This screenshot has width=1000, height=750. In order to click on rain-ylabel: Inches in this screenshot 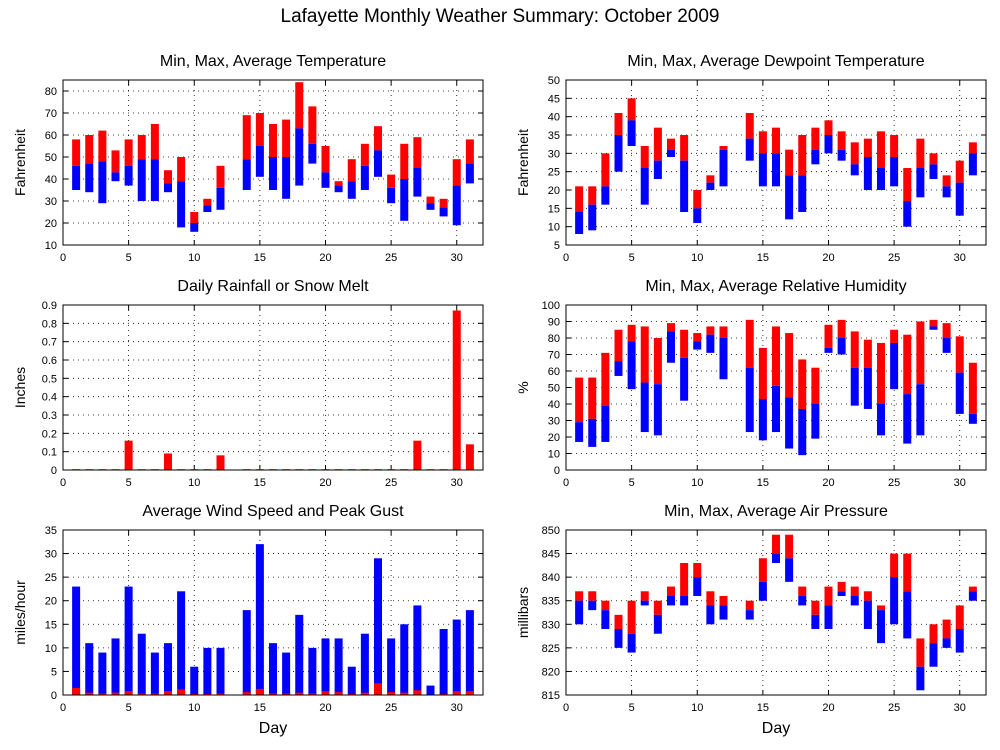, I will do `click(20, 387)`.